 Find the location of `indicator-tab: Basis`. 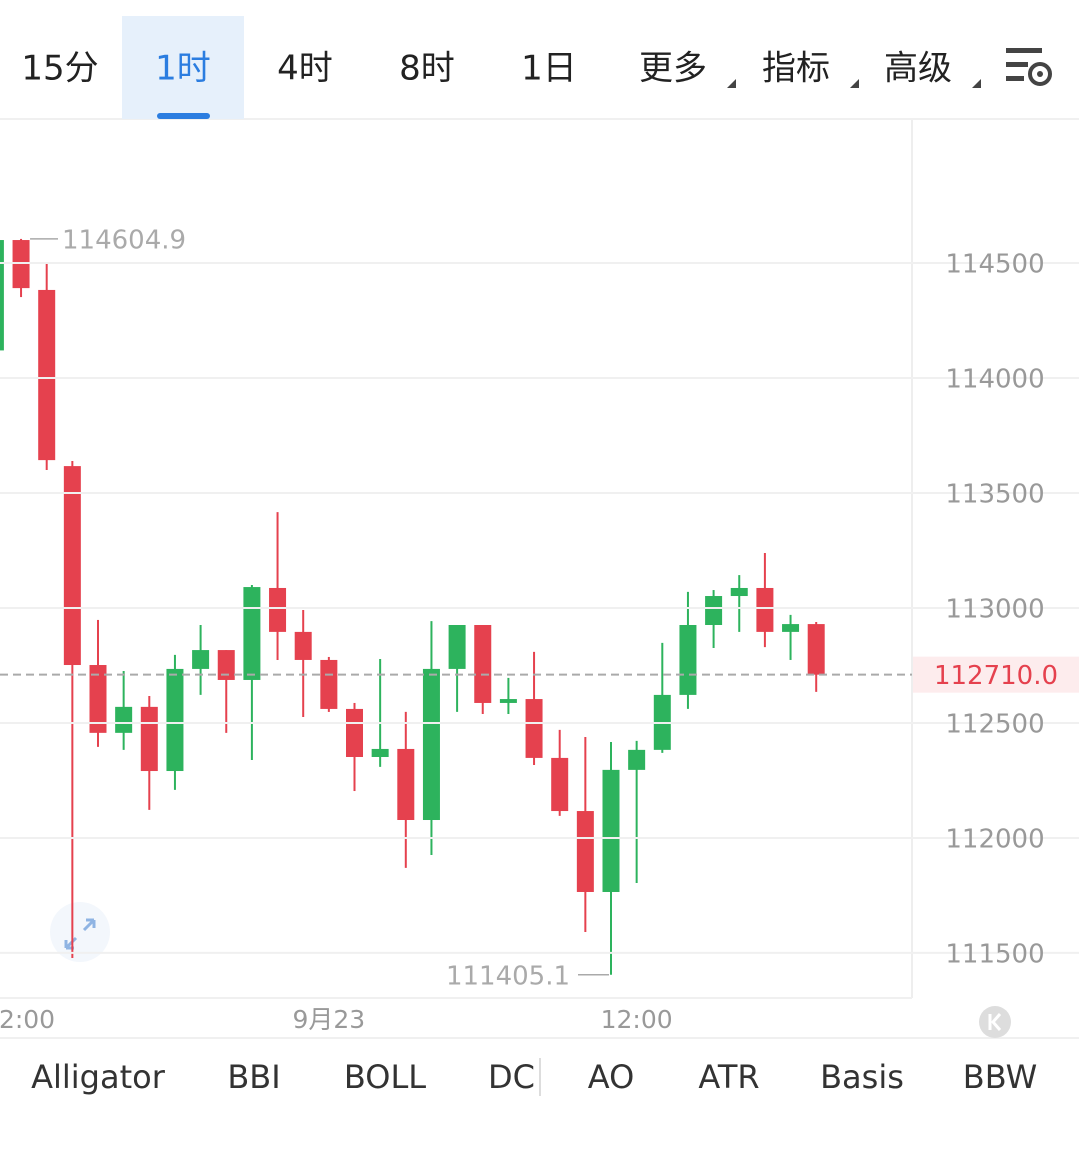

indicator-tab: Basis is located at coordinates (862, 1077).